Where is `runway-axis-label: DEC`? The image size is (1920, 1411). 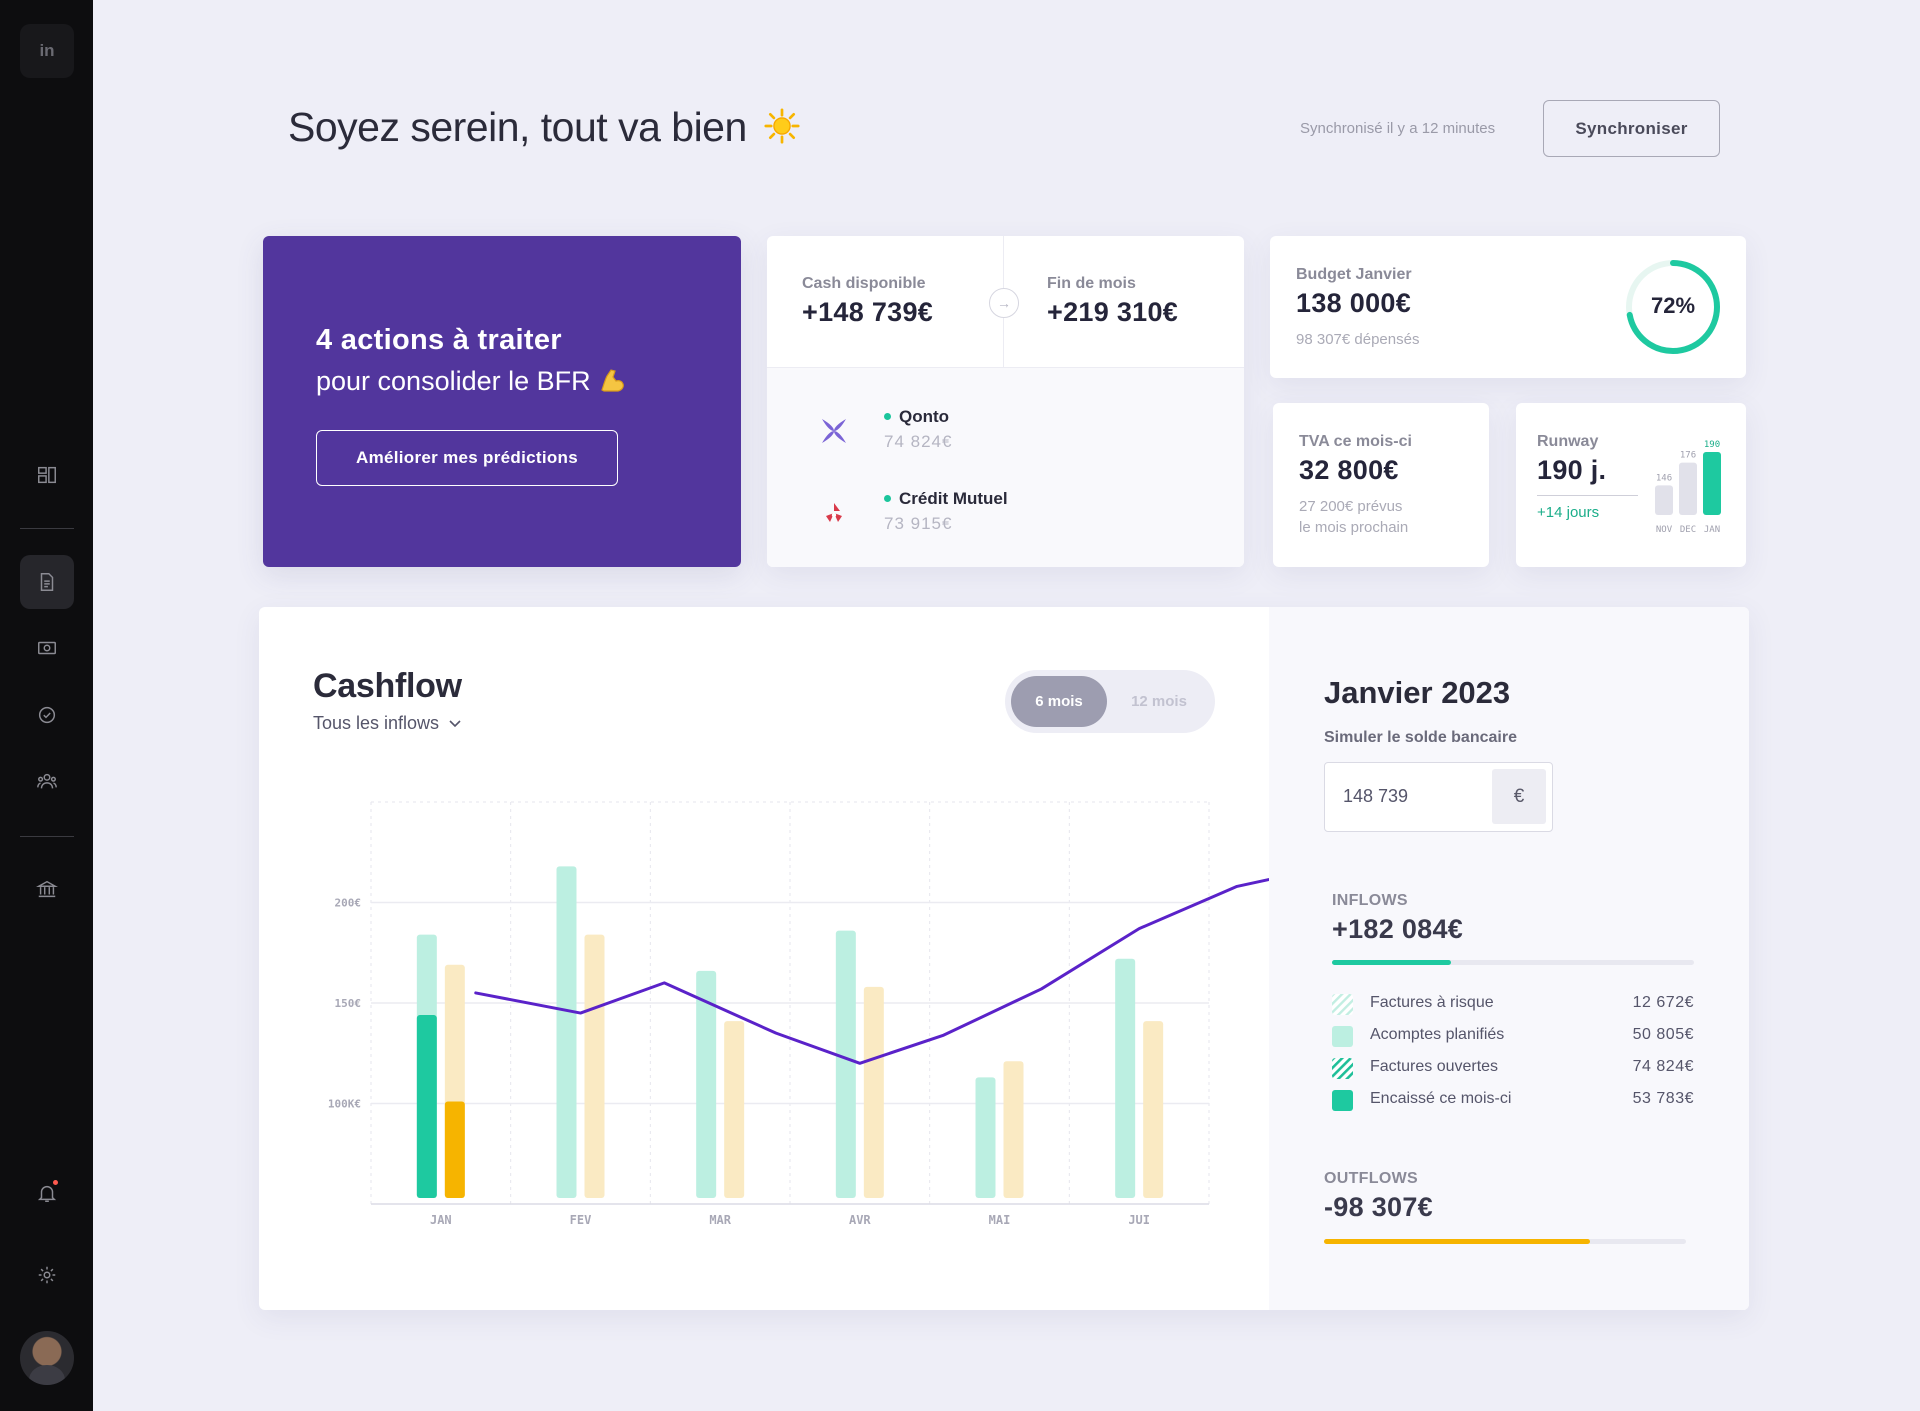 runway-axis-label: DEC is located at coordinates (1688, 530).